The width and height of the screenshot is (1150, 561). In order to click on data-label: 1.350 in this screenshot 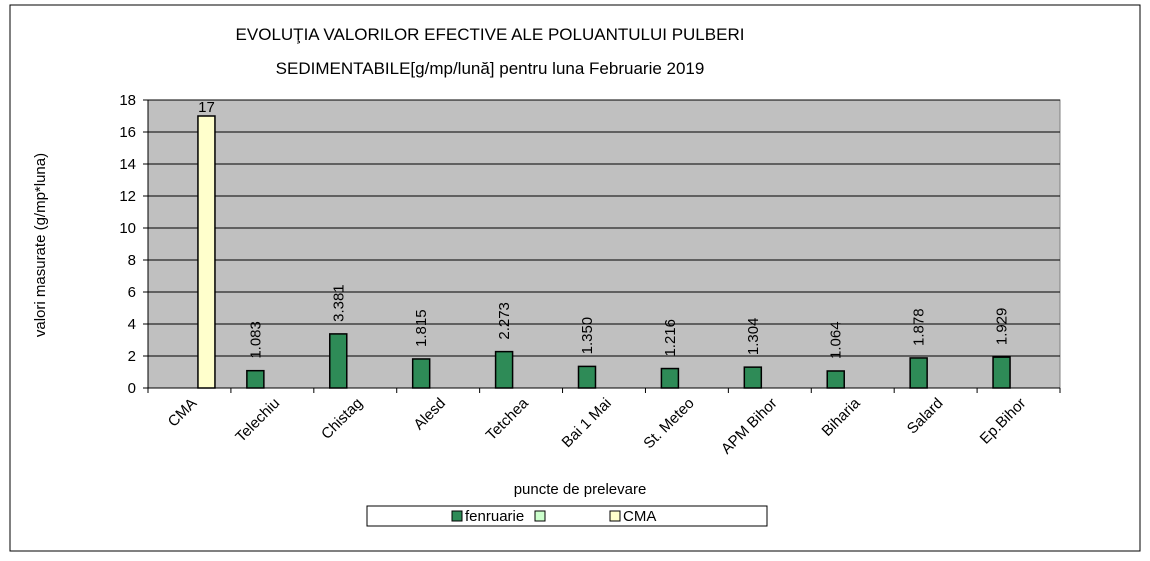, I will do `click(587, 336)`.